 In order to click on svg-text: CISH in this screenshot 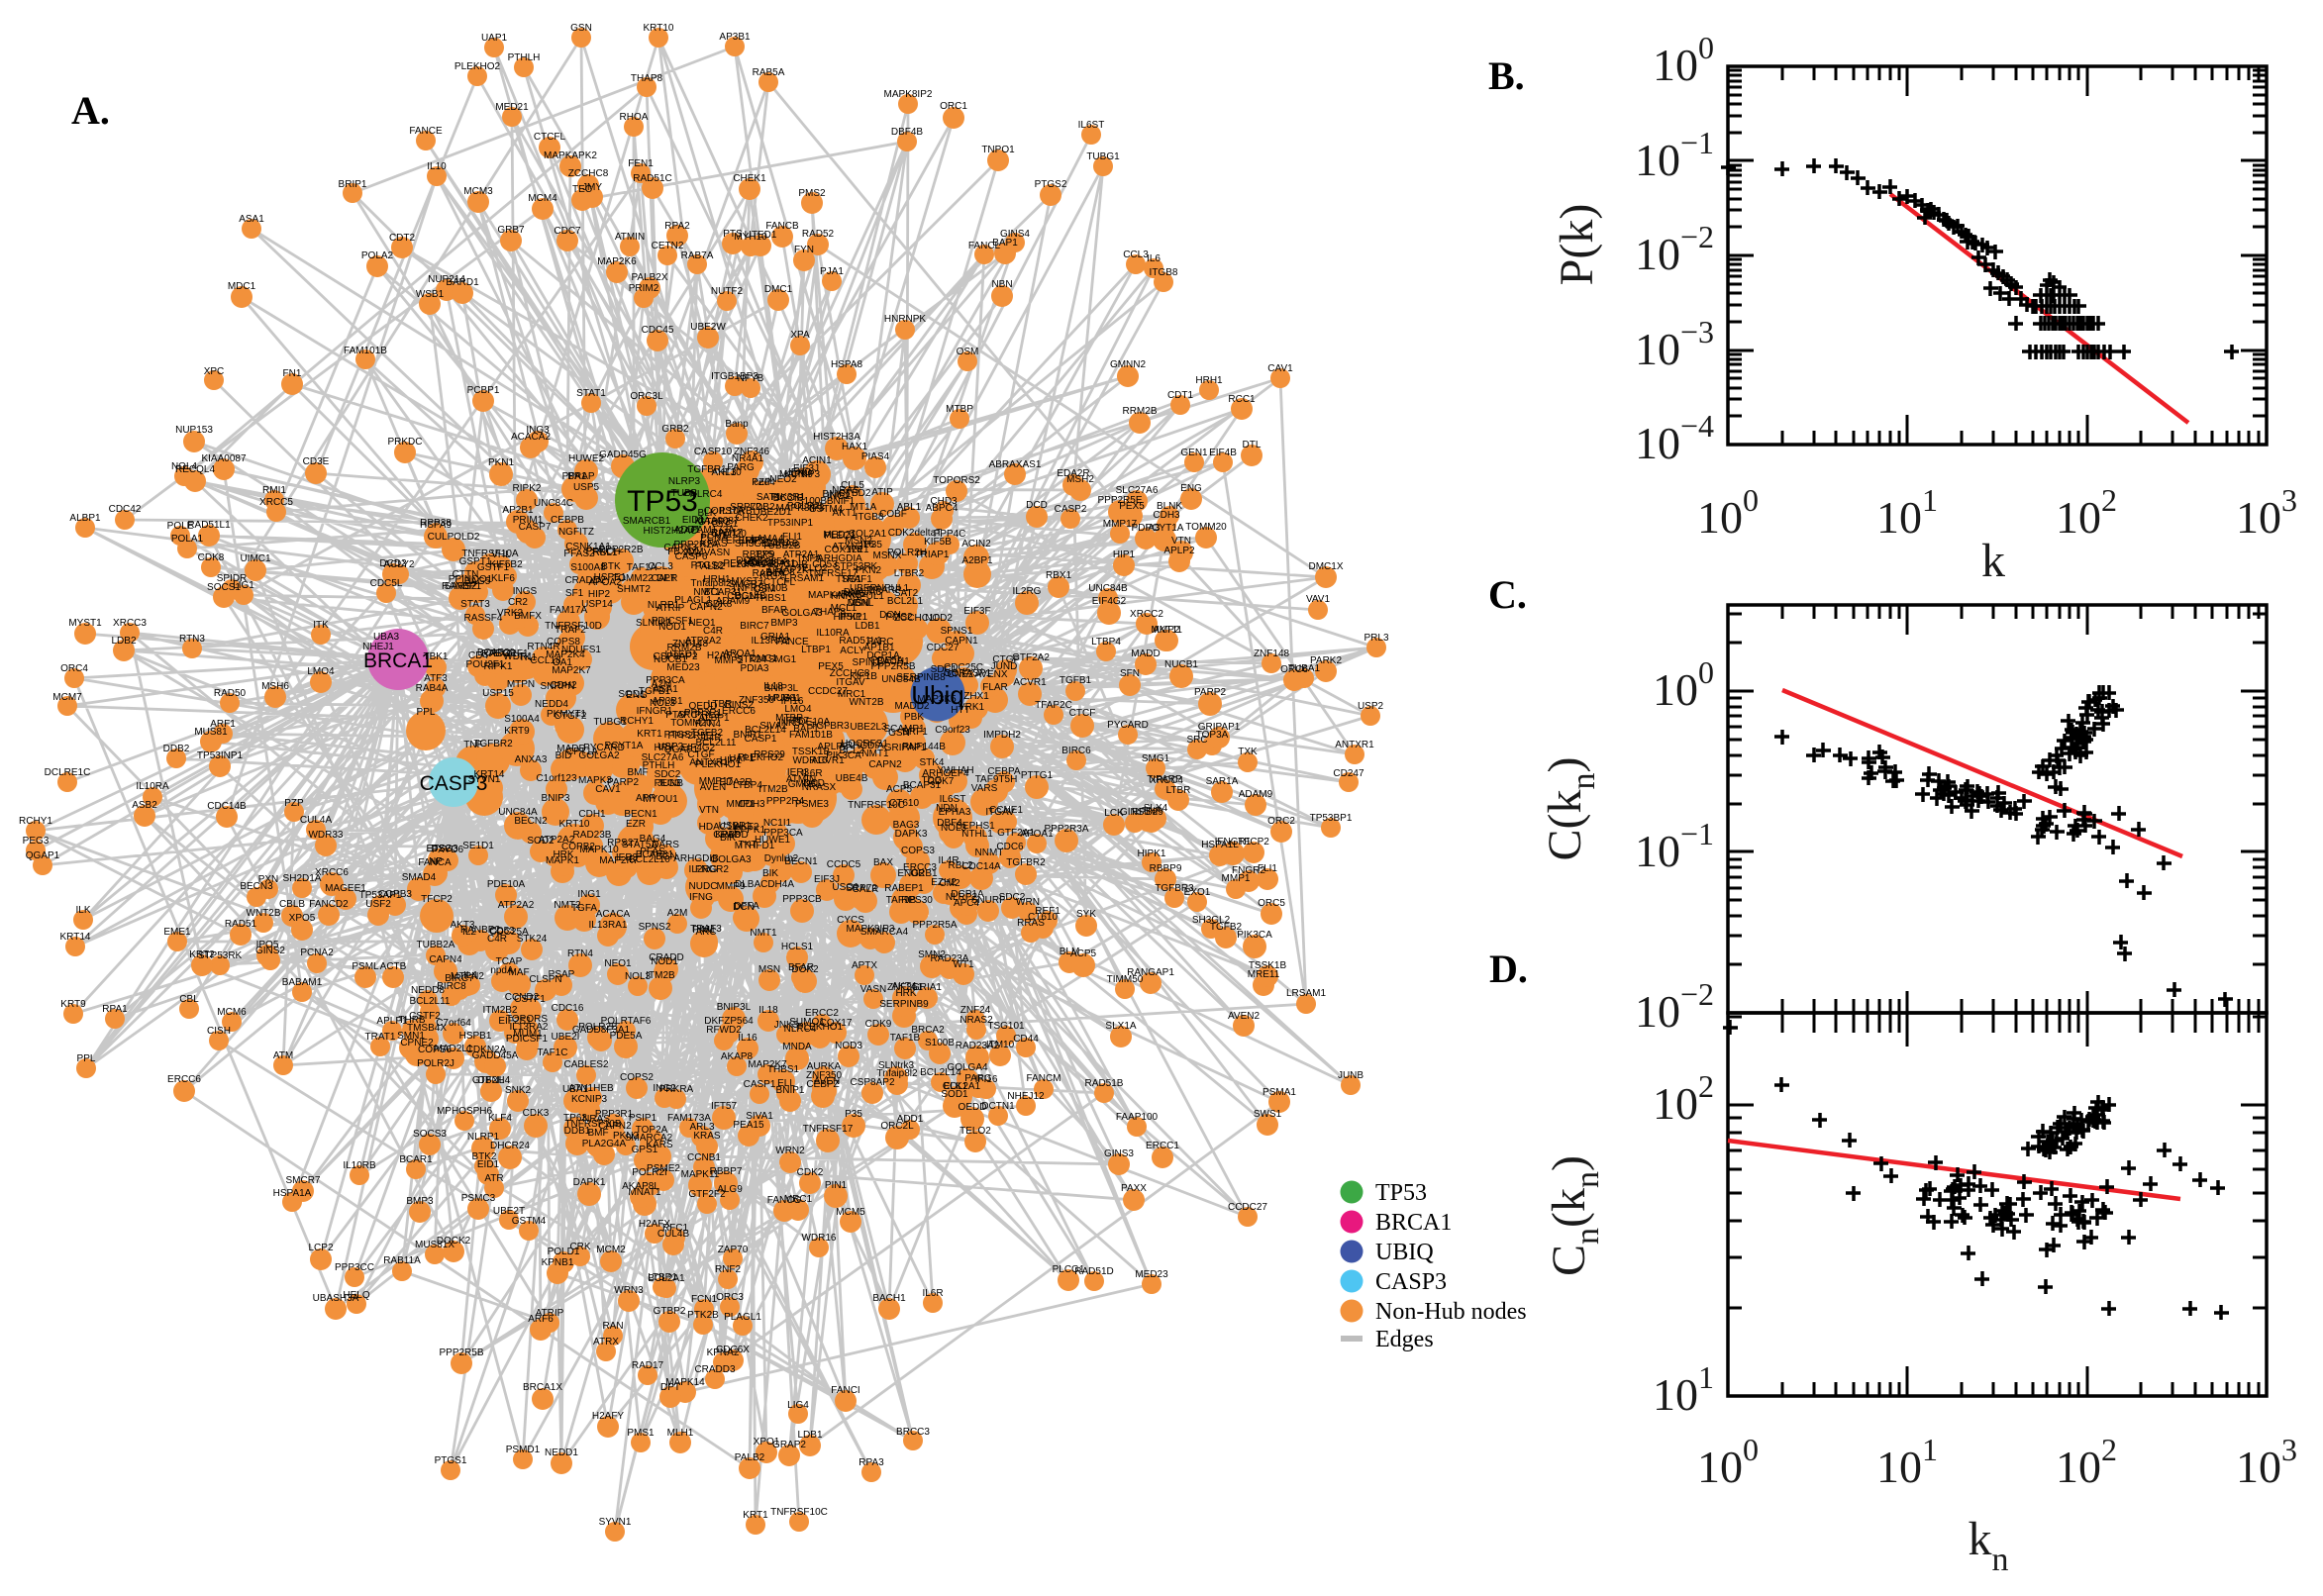, I will do `click(219, 1031)`.